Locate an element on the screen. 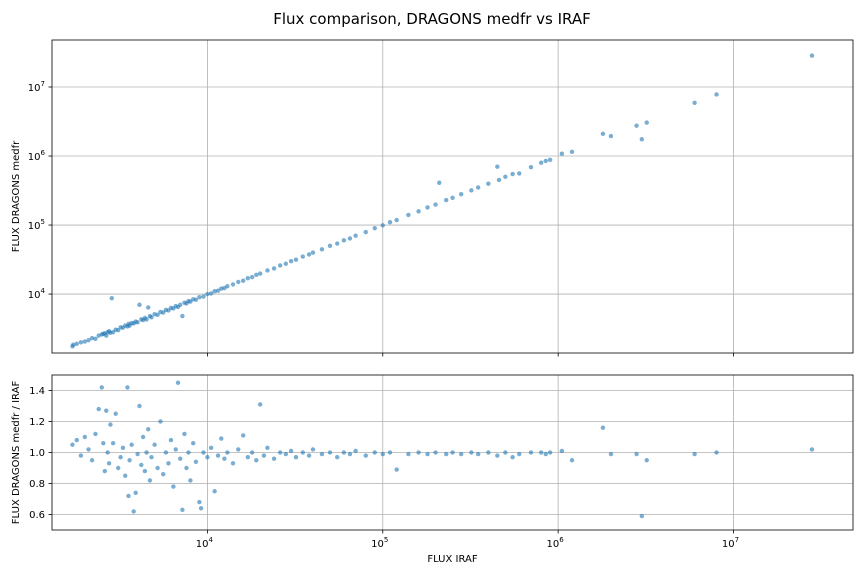 This screenshot has height=576, width=864. bottom-y-tick-label: 0.6 is located at coordinates (37, 515).